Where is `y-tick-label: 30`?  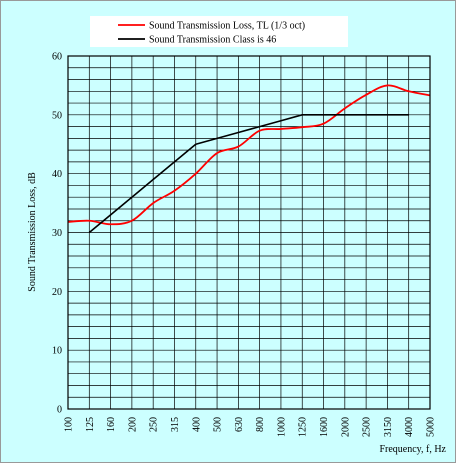 y-tick-label: 30 is located at coordinates (57, 233).